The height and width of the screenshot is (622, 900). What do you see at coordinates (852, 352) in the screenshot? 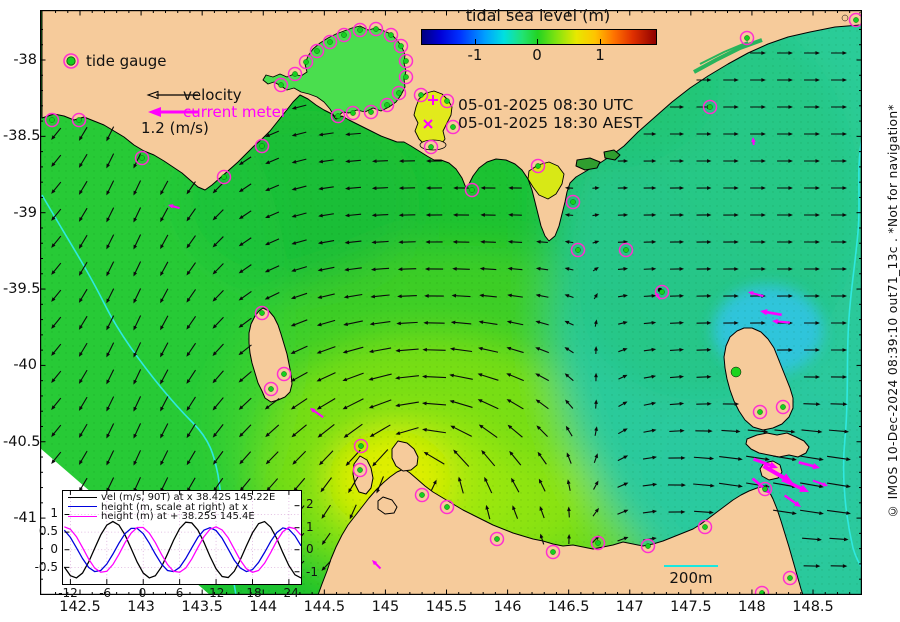
I see `depth-contour-200m` at bounding box center [852, 352].